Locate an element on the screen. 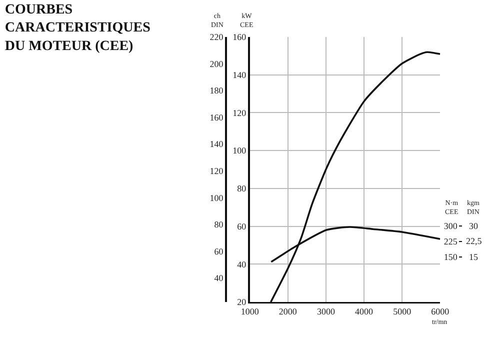 The height and width of the screenshot is (338, 490). y-tick-label: 80 is located at coordinates (242, 189).